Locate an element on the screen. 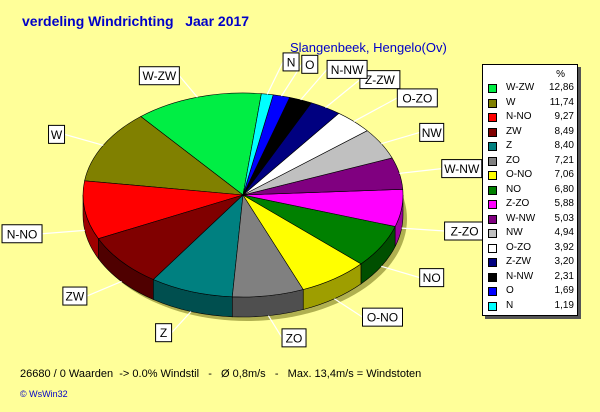 This screenshot has height=412, width=600. legend-item: NO 6,80 is located at coordinates (531, 190).